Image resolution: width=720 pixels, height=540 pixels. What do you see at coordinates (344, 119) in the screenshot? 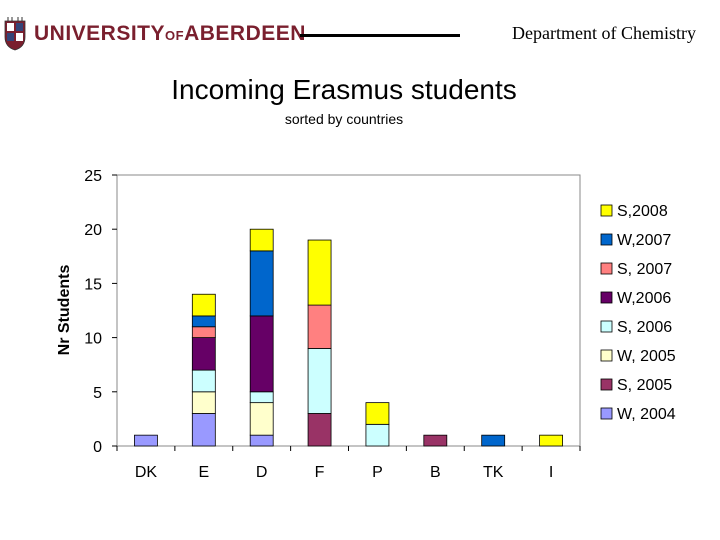
I see `chart-subtitle: sorted by countries` at bounding box center [344, 119].